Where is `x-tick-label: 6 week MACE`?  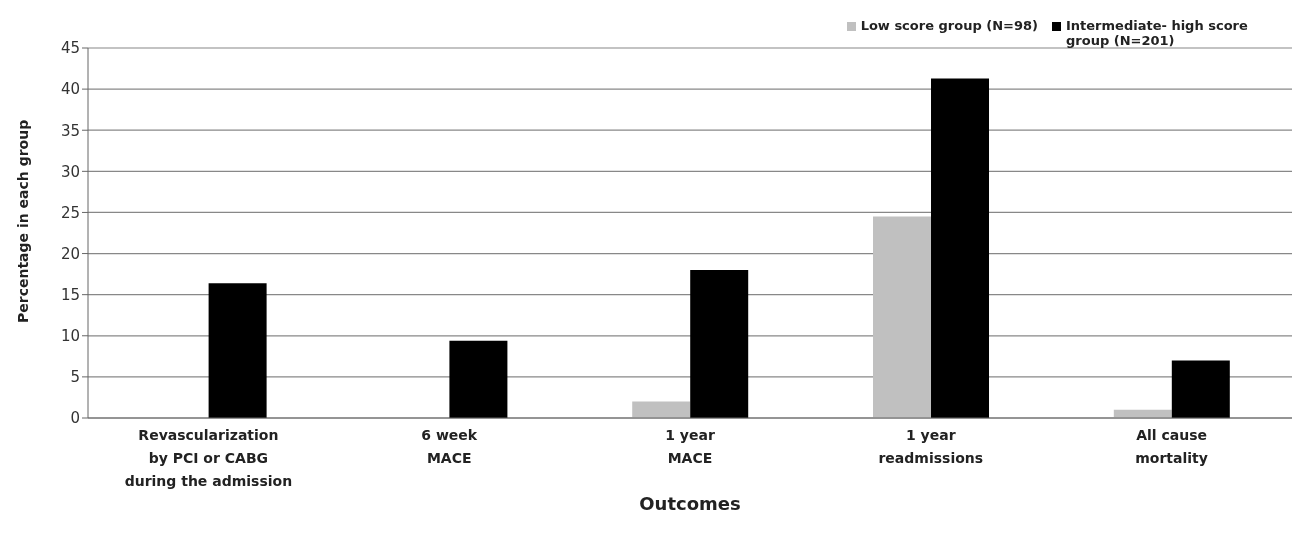
x-tick-label: 6 week MACE is located at coordinates (449, 446).